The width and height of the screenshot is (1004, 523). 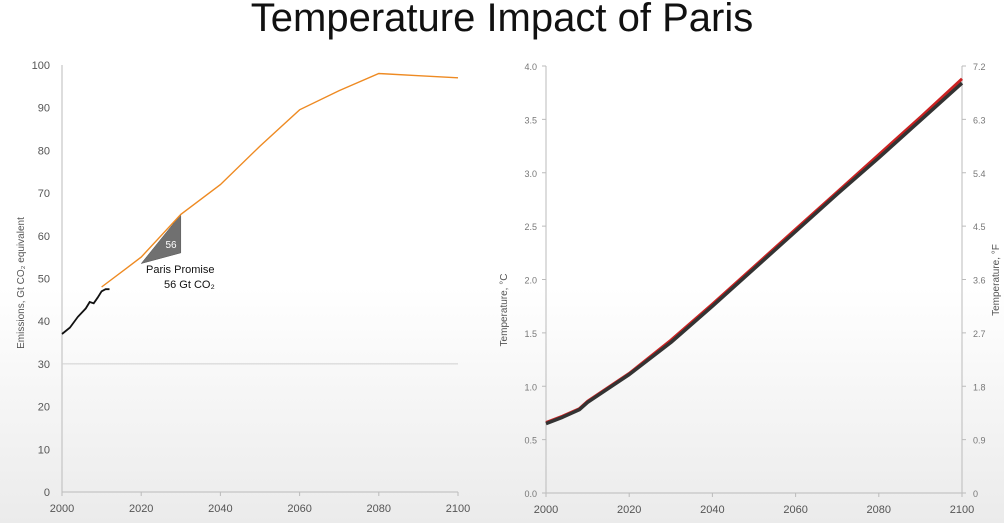 What do you see at coordinates (44, 109) in the screenshot?
I see `emissions-y-tick-label: 90` at bounding box center [44, 109].